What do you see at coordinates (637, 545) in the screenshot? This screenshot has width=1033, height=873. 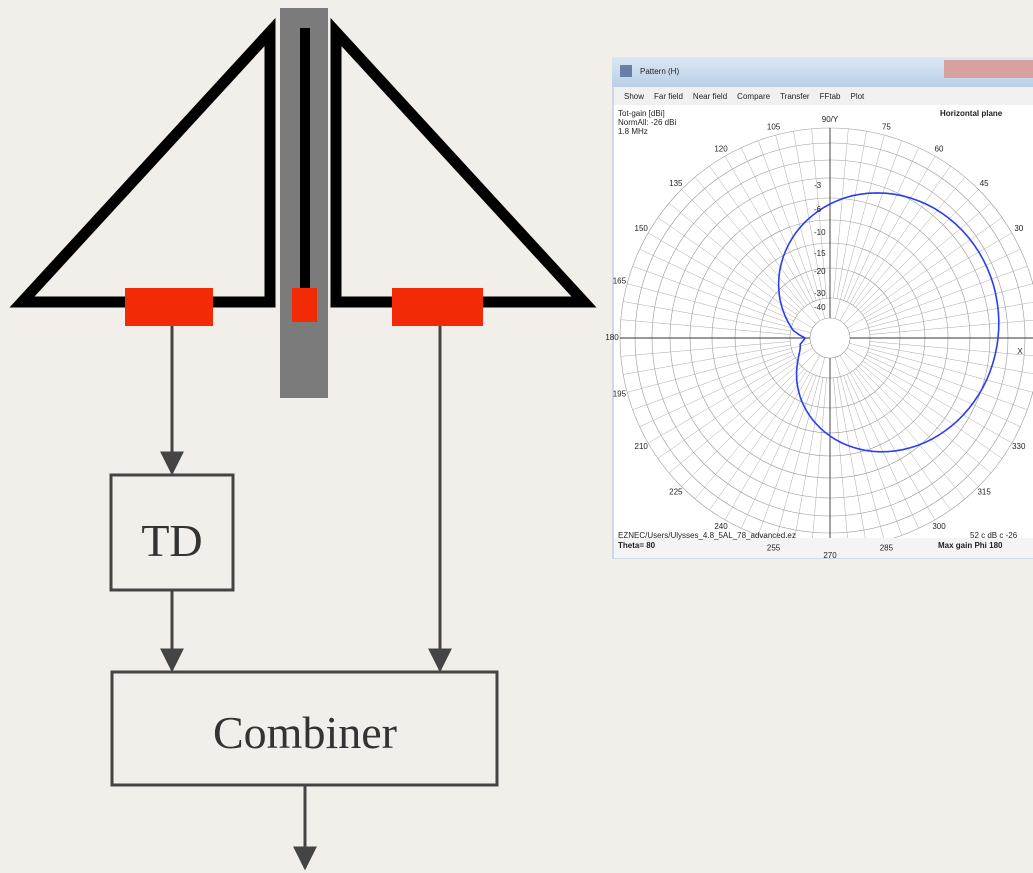 I see `footer-theta: Theta= 80` at bounding box center [637, 545].